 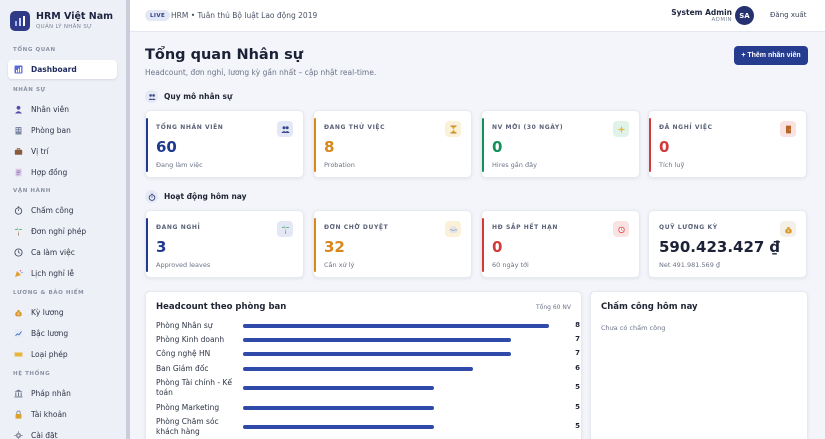 I want to click on sidebar-section-label: NHÂN SỰ, so click(x=29, y=90).